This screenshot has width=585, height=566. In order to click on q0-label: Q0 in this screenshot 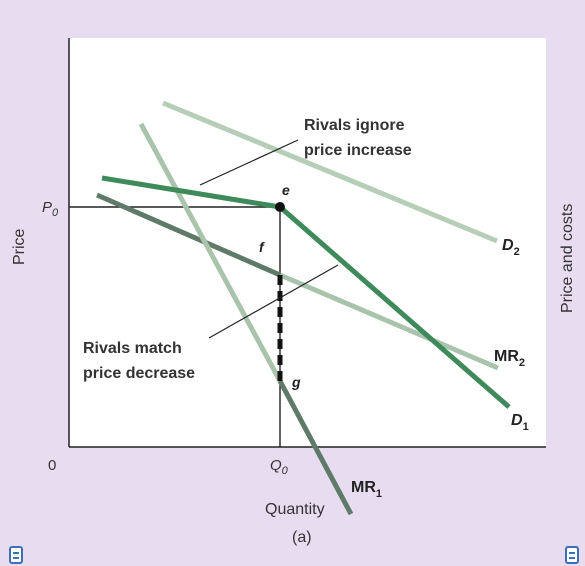, I will do `click(279, 467)`.